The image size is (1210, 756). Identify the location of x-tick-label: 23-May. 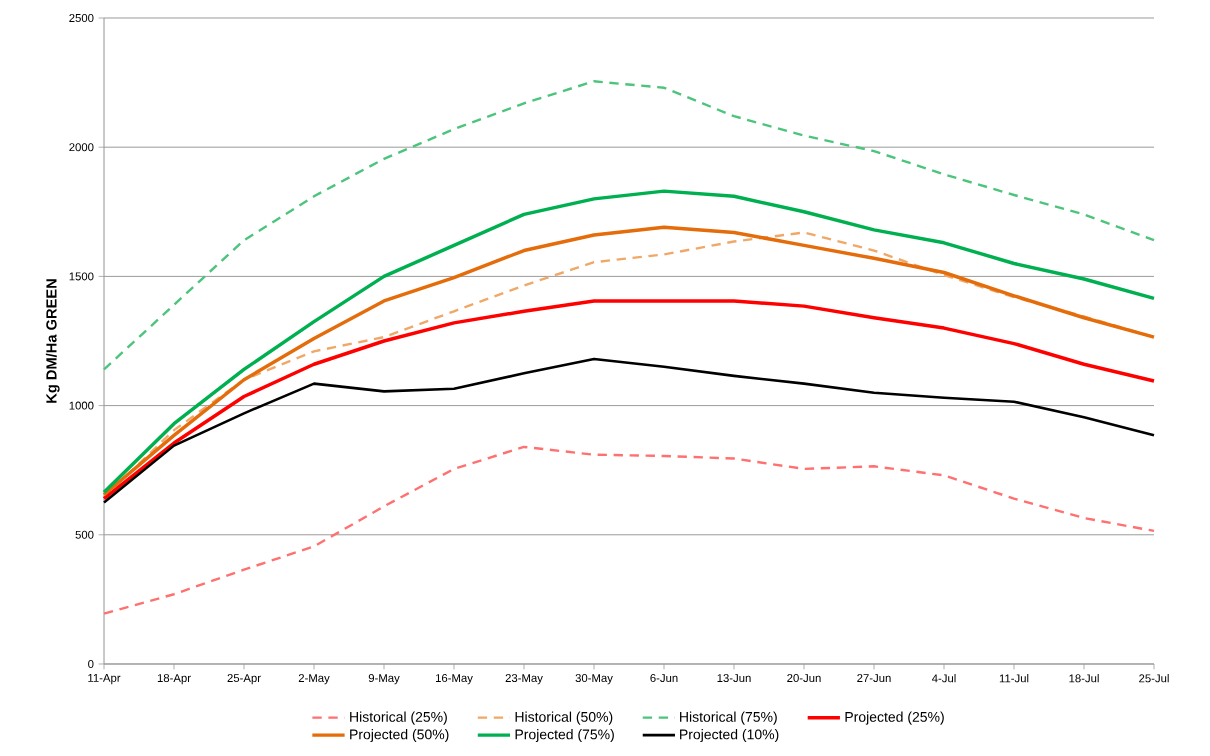
(524, 679).